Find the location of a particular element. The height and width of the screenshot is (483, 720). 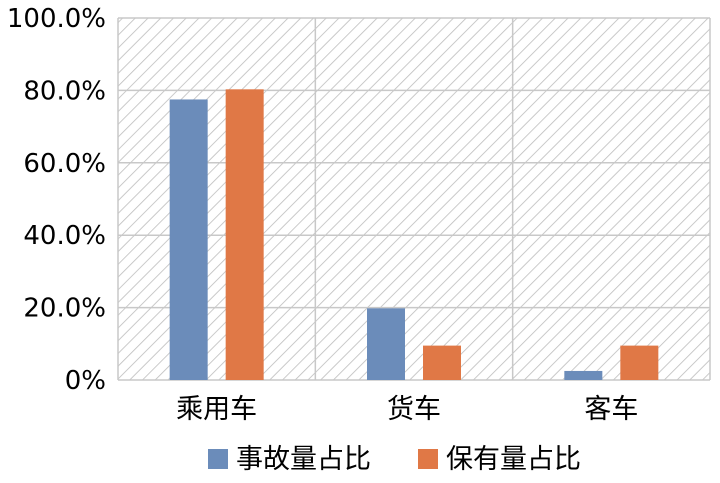

y-axis-tick-labels: 0% 20.0% 40.0% 60.0% 80.0% 100.0% is located at coordinates (56, 200).